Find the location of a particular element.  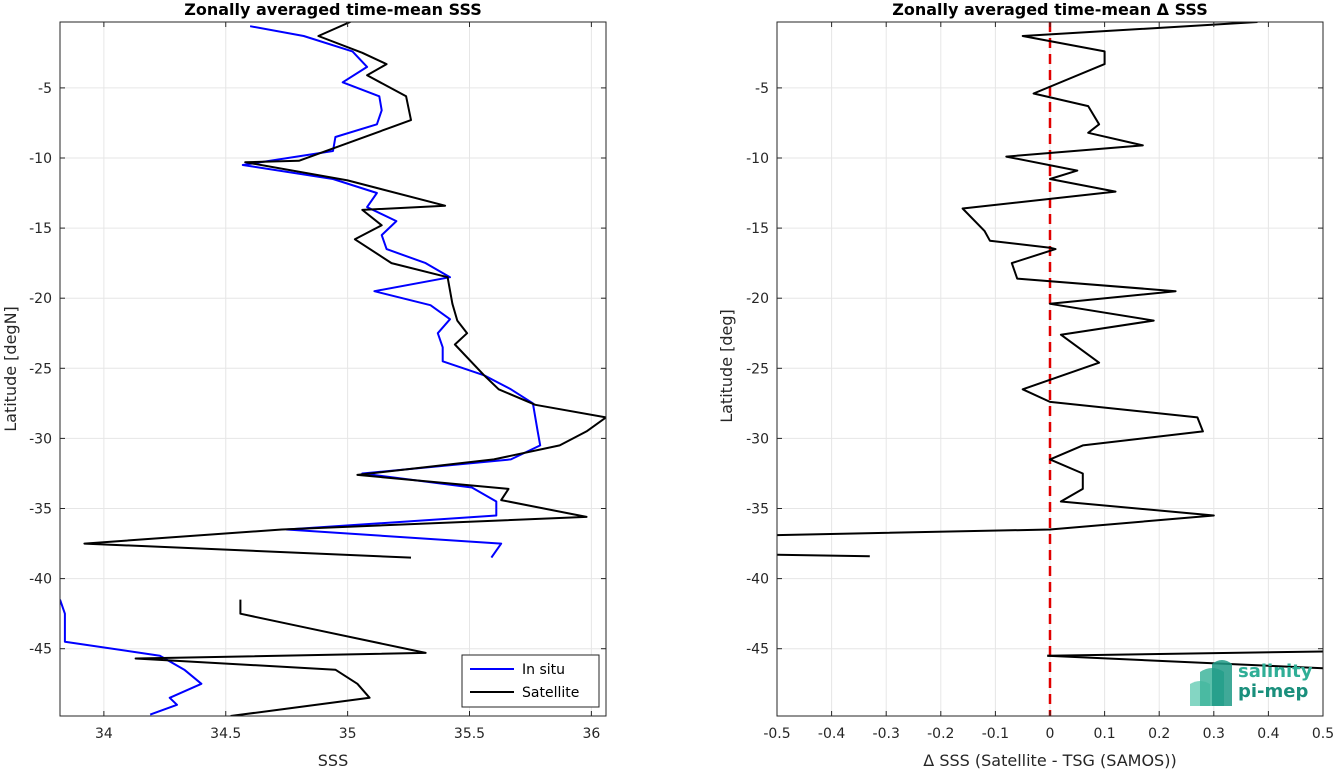

x-axis-label: Δ SSS (Satellite - TSG (SAMOS)) is located at coordinates (1049, 760).